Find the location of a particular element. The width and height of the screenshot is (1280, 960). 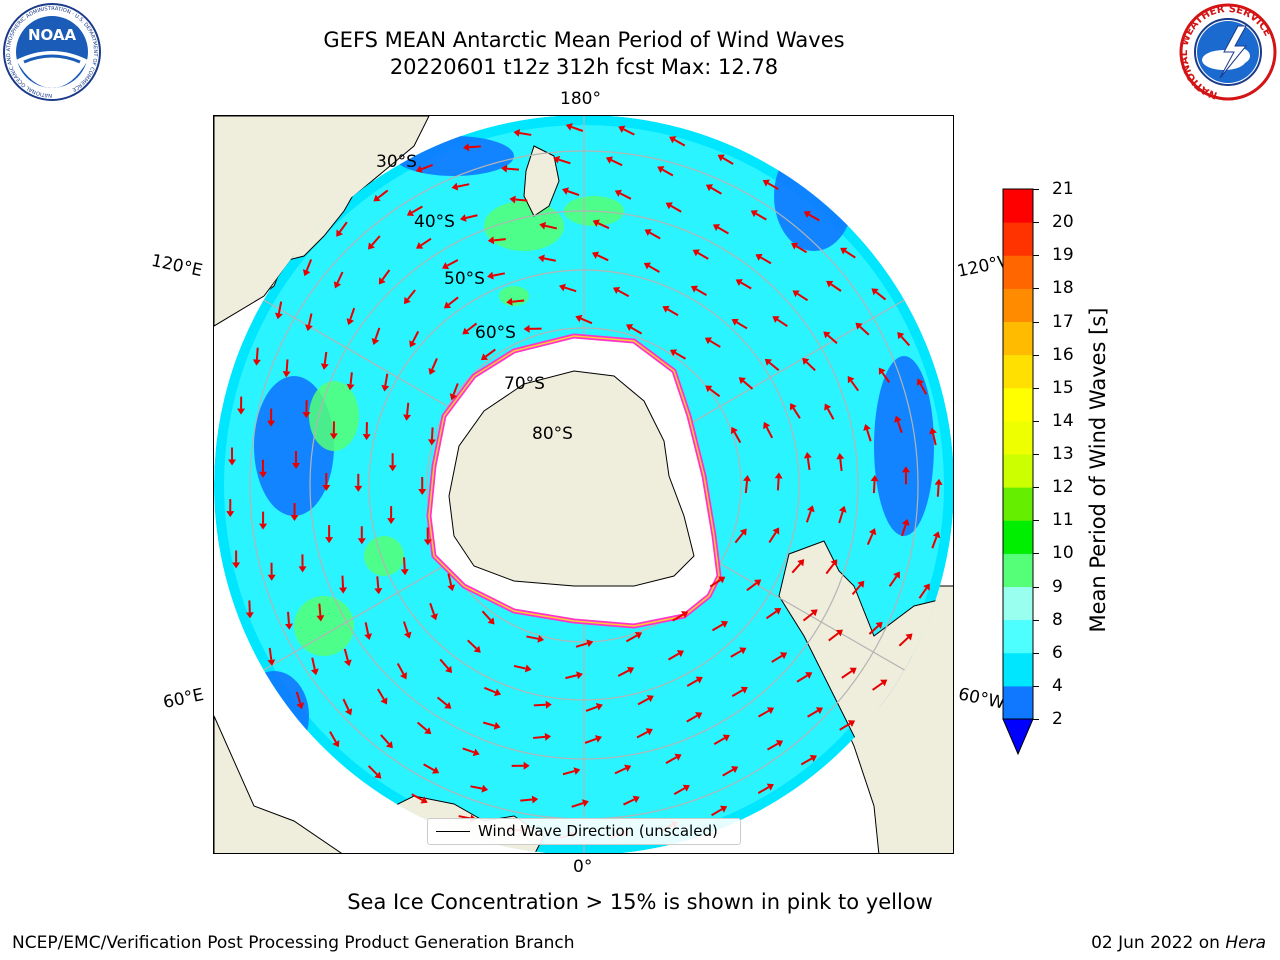

antarctica-landmass is located at coordinates (571, 478).